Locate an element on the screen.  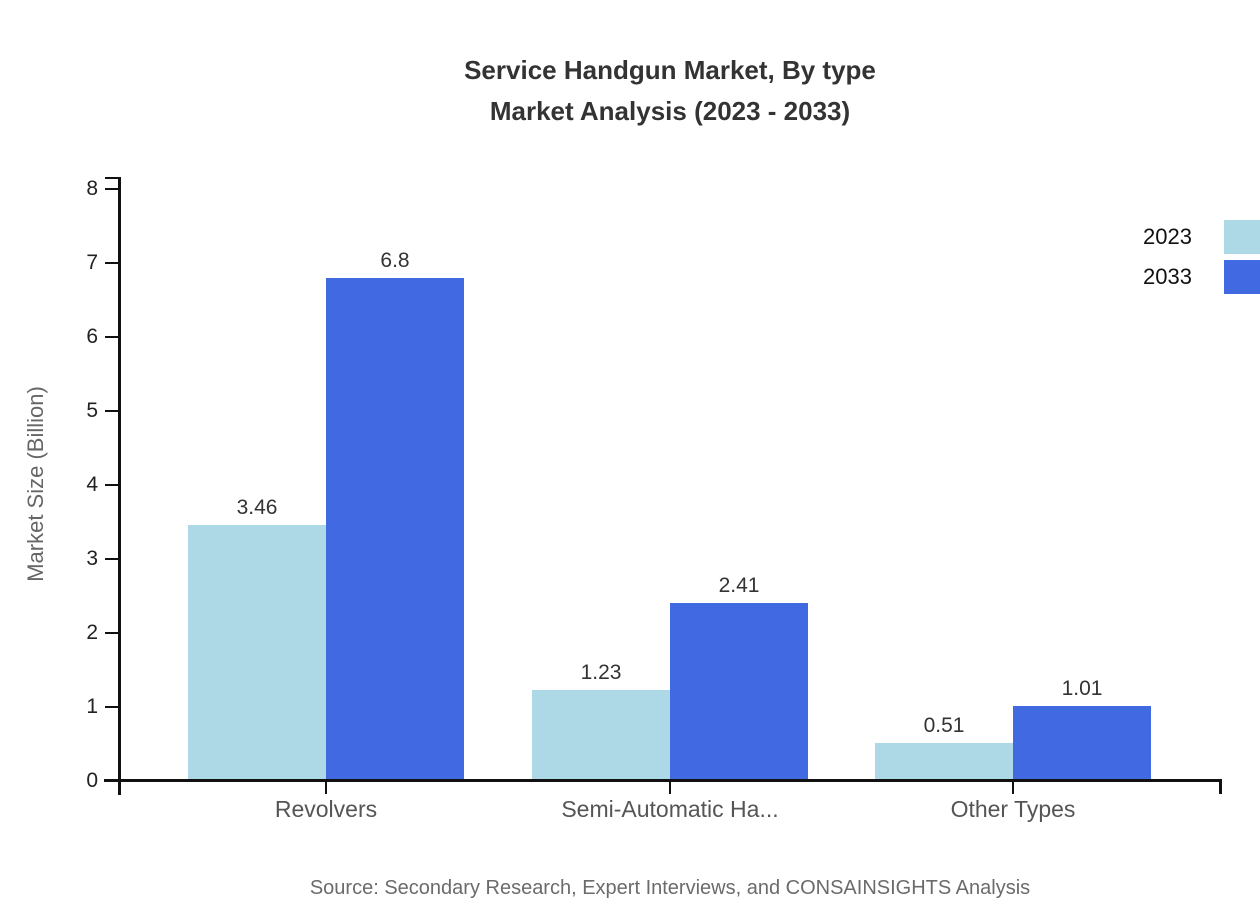
bar-2023-semi-automatic-ha- is located at coordinates (601, 735).